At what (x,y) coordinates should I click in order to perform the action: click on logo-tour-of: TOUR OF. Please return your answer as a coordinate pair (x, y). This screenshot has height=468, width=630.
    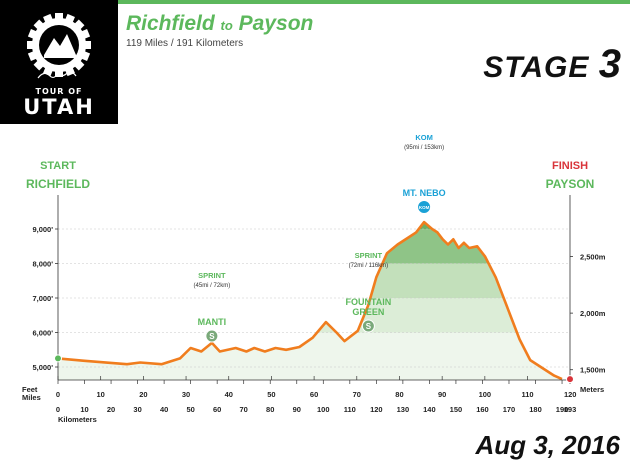
    Looking at the image, I should click on (59, 91).